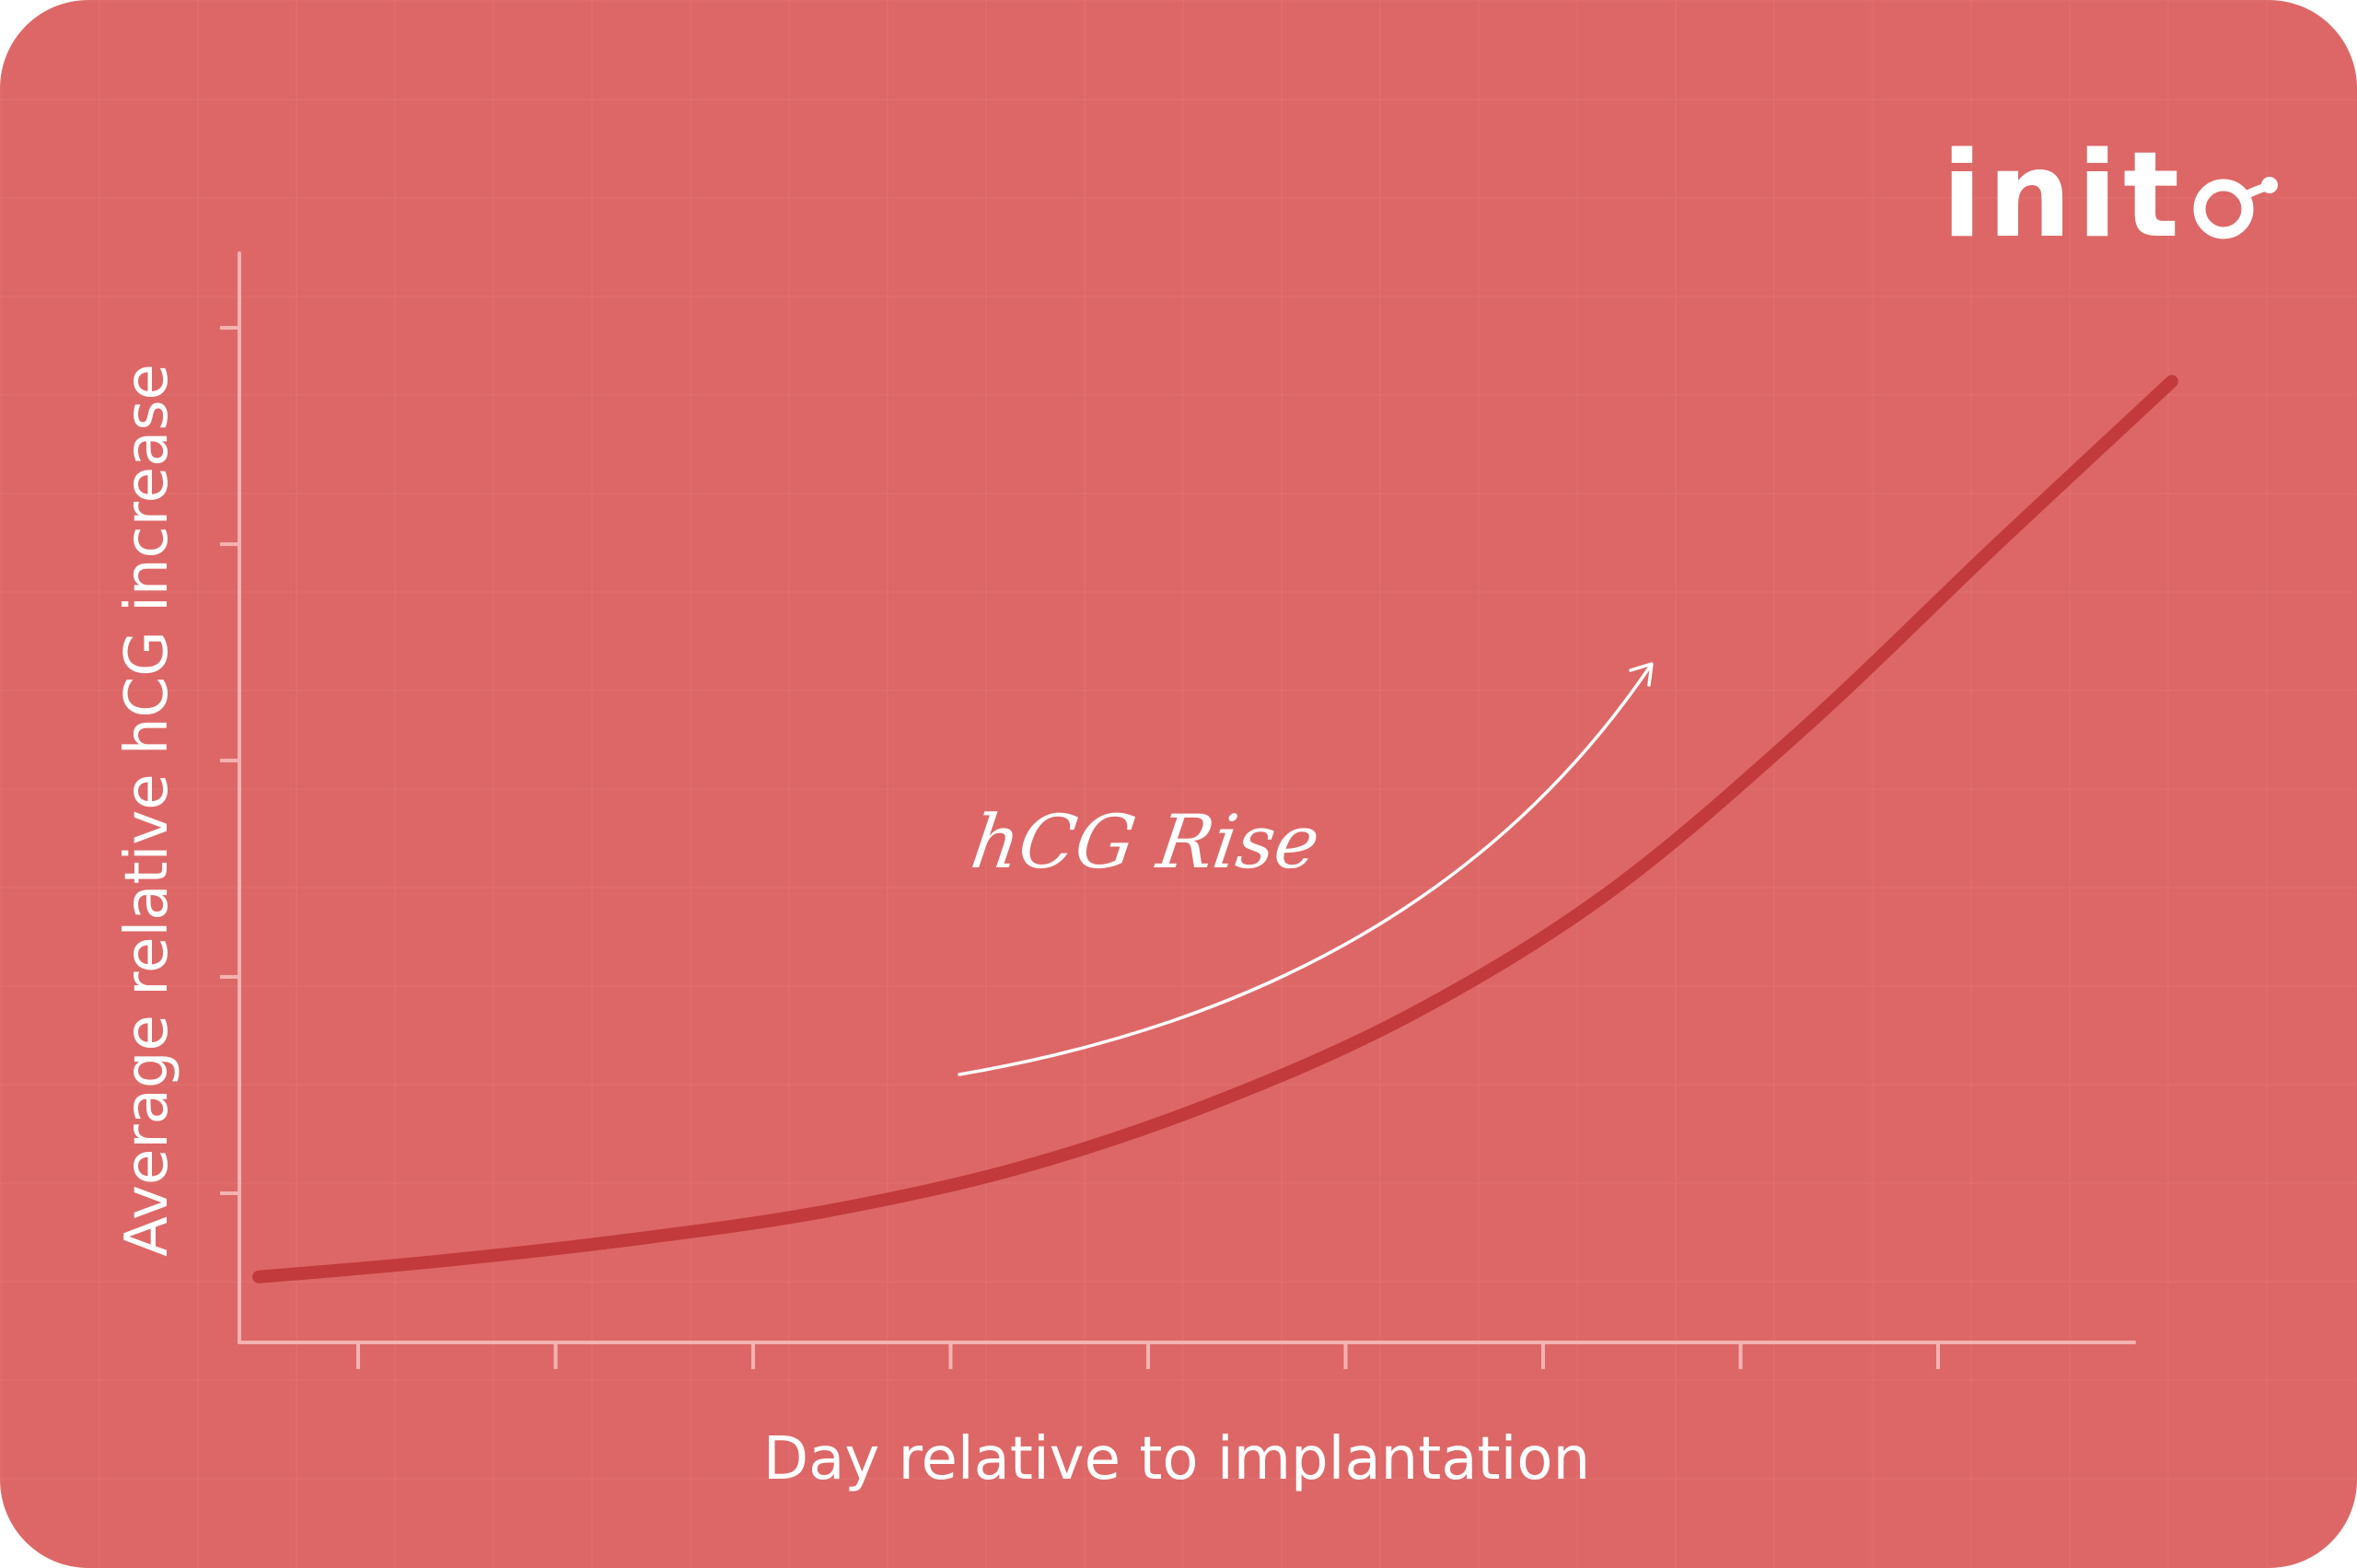 This screenshot has height=1568, width=2357. I want to click on inito-logo: init, so click(2111, 196).